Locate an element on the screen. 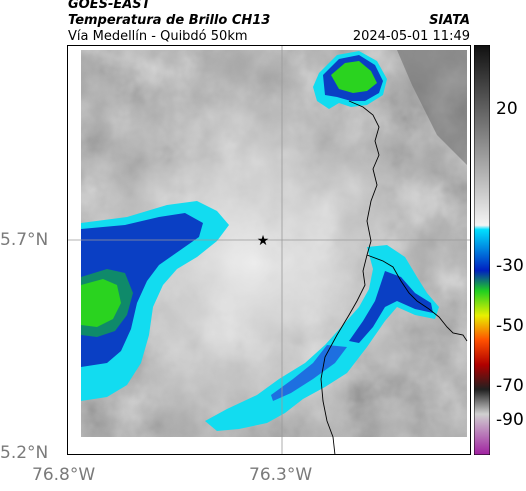  cloud-south-blue is located at coordinates (391, 307).